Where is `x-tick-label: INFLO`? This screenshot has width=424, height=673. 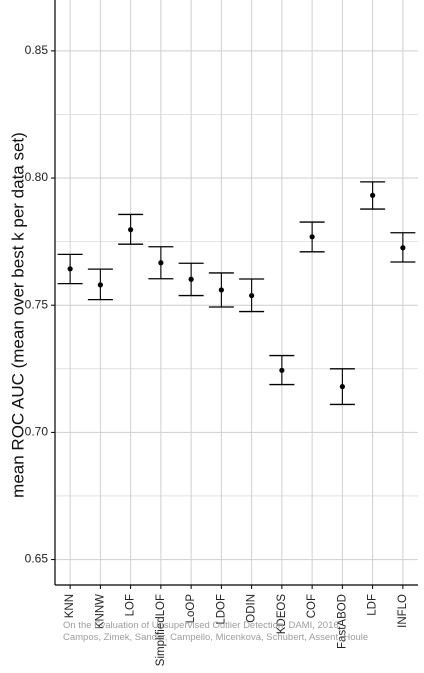
x-tick-label: INFLO is located at coordinates (403, 611).